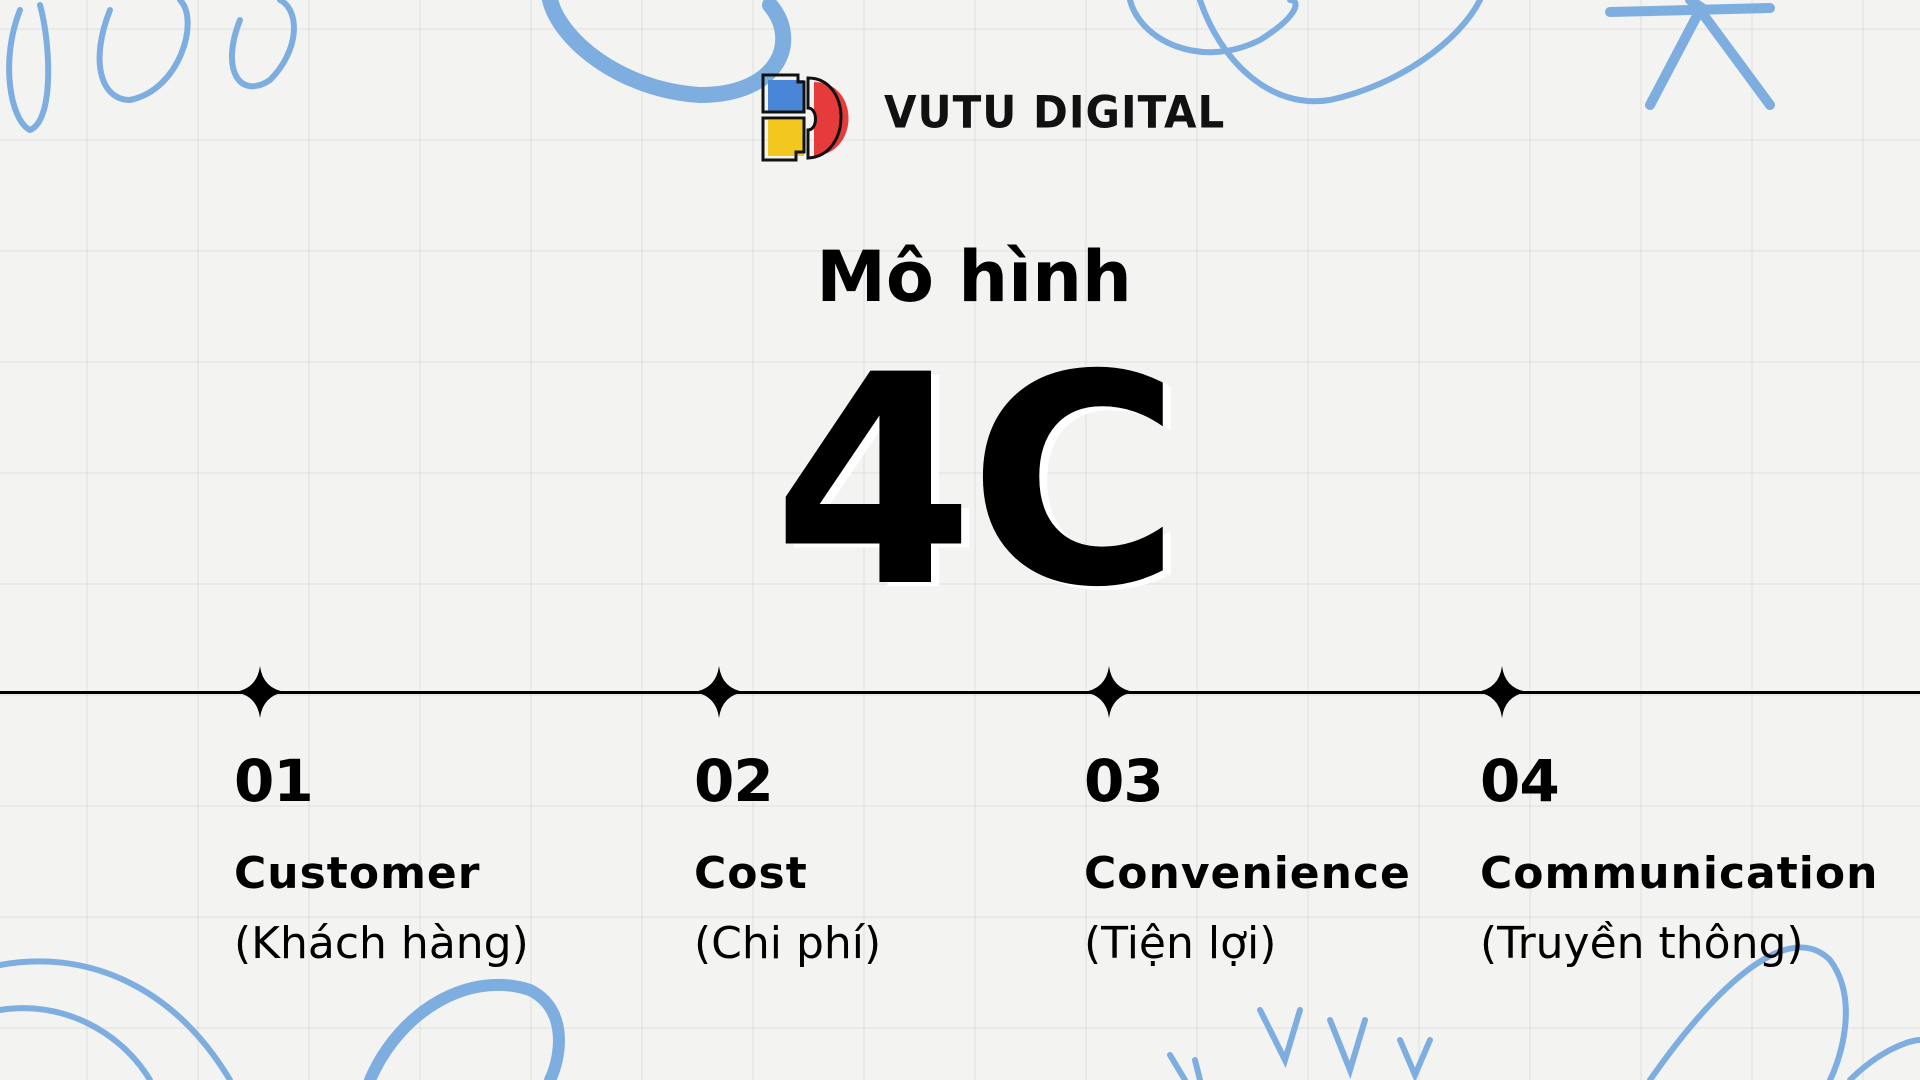  I want to click on page-title: Mô hình, so click(974, 277).